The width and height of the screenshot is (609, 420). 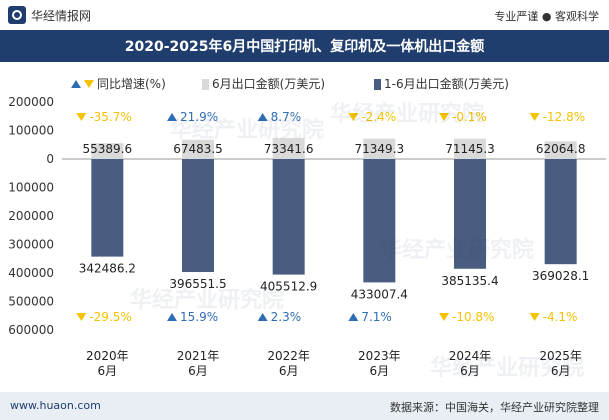 I want to click on growth-monthly-value: -35.7%, so click(x=110, y=117).